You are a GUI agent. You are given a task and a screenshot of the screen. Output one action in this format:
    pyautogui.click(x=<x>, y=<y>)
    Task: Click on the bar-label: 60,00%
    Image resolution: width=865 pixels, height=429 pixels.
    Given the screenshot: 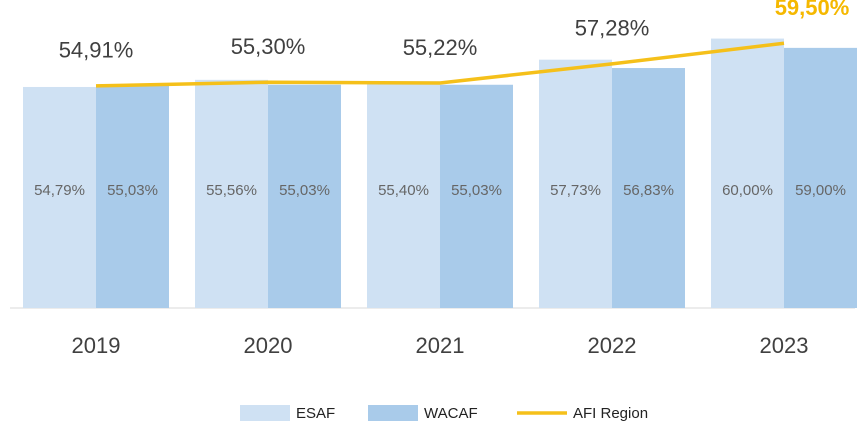 What is the action you would take?
    pyautogui.click(x=747, y=190)
    